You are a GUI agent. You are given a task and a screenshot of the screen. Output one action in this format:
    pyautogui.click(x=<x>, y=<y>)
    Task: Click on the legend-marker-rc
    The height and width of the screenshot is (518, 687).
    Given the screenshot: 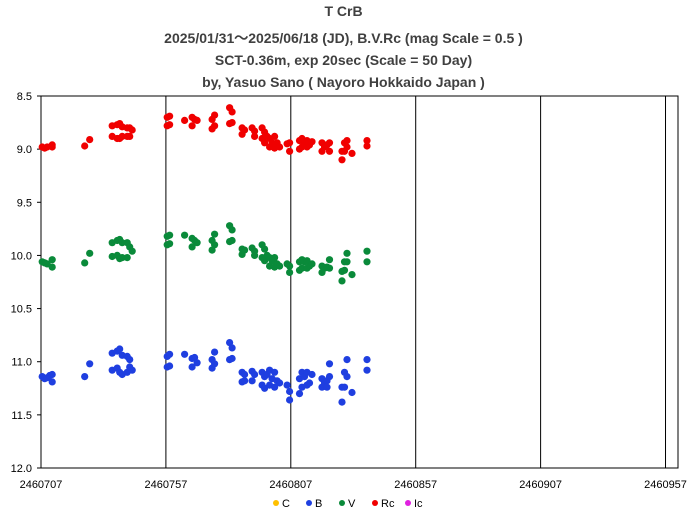 What is the action you would take?
    pyautogui.click(x=375, y=503)
    